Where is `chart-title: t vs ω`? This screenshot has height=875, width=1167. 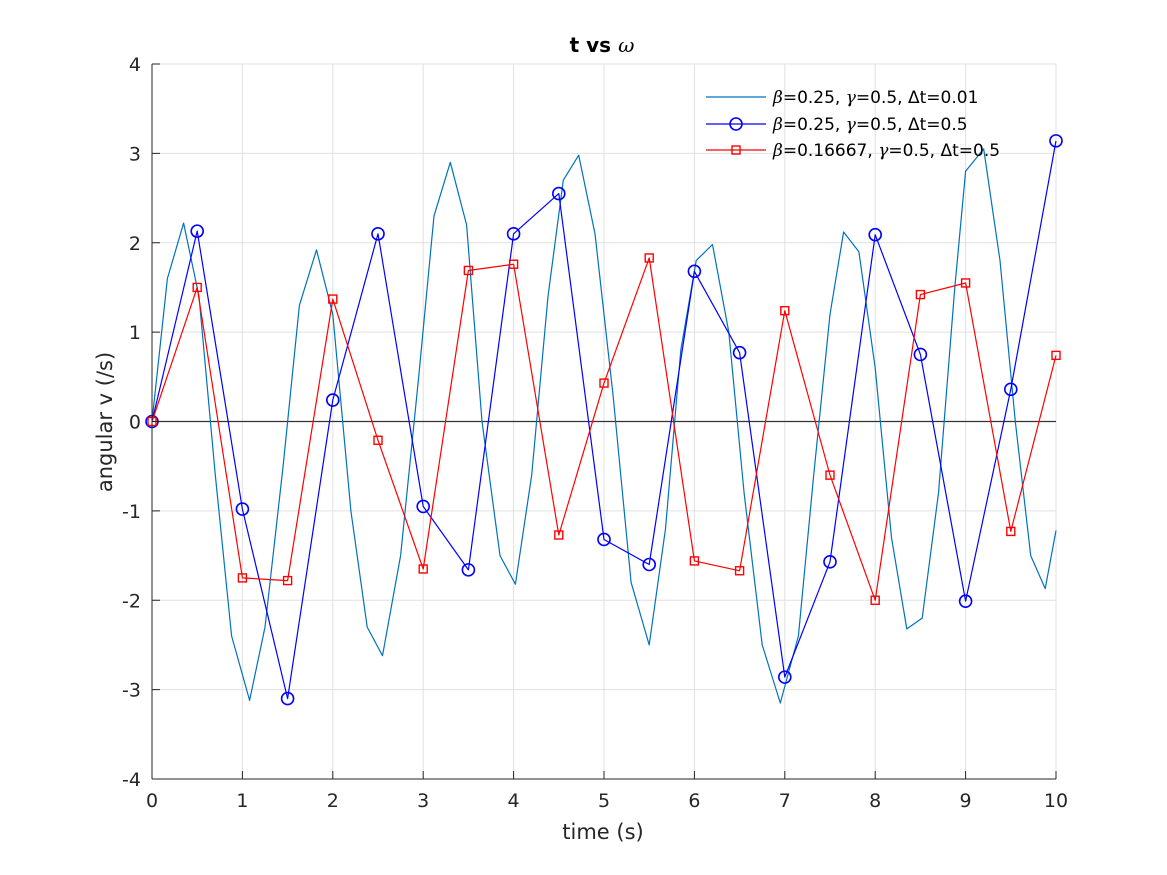
chart-title: t vs ω is located at coordinates (602, 45).